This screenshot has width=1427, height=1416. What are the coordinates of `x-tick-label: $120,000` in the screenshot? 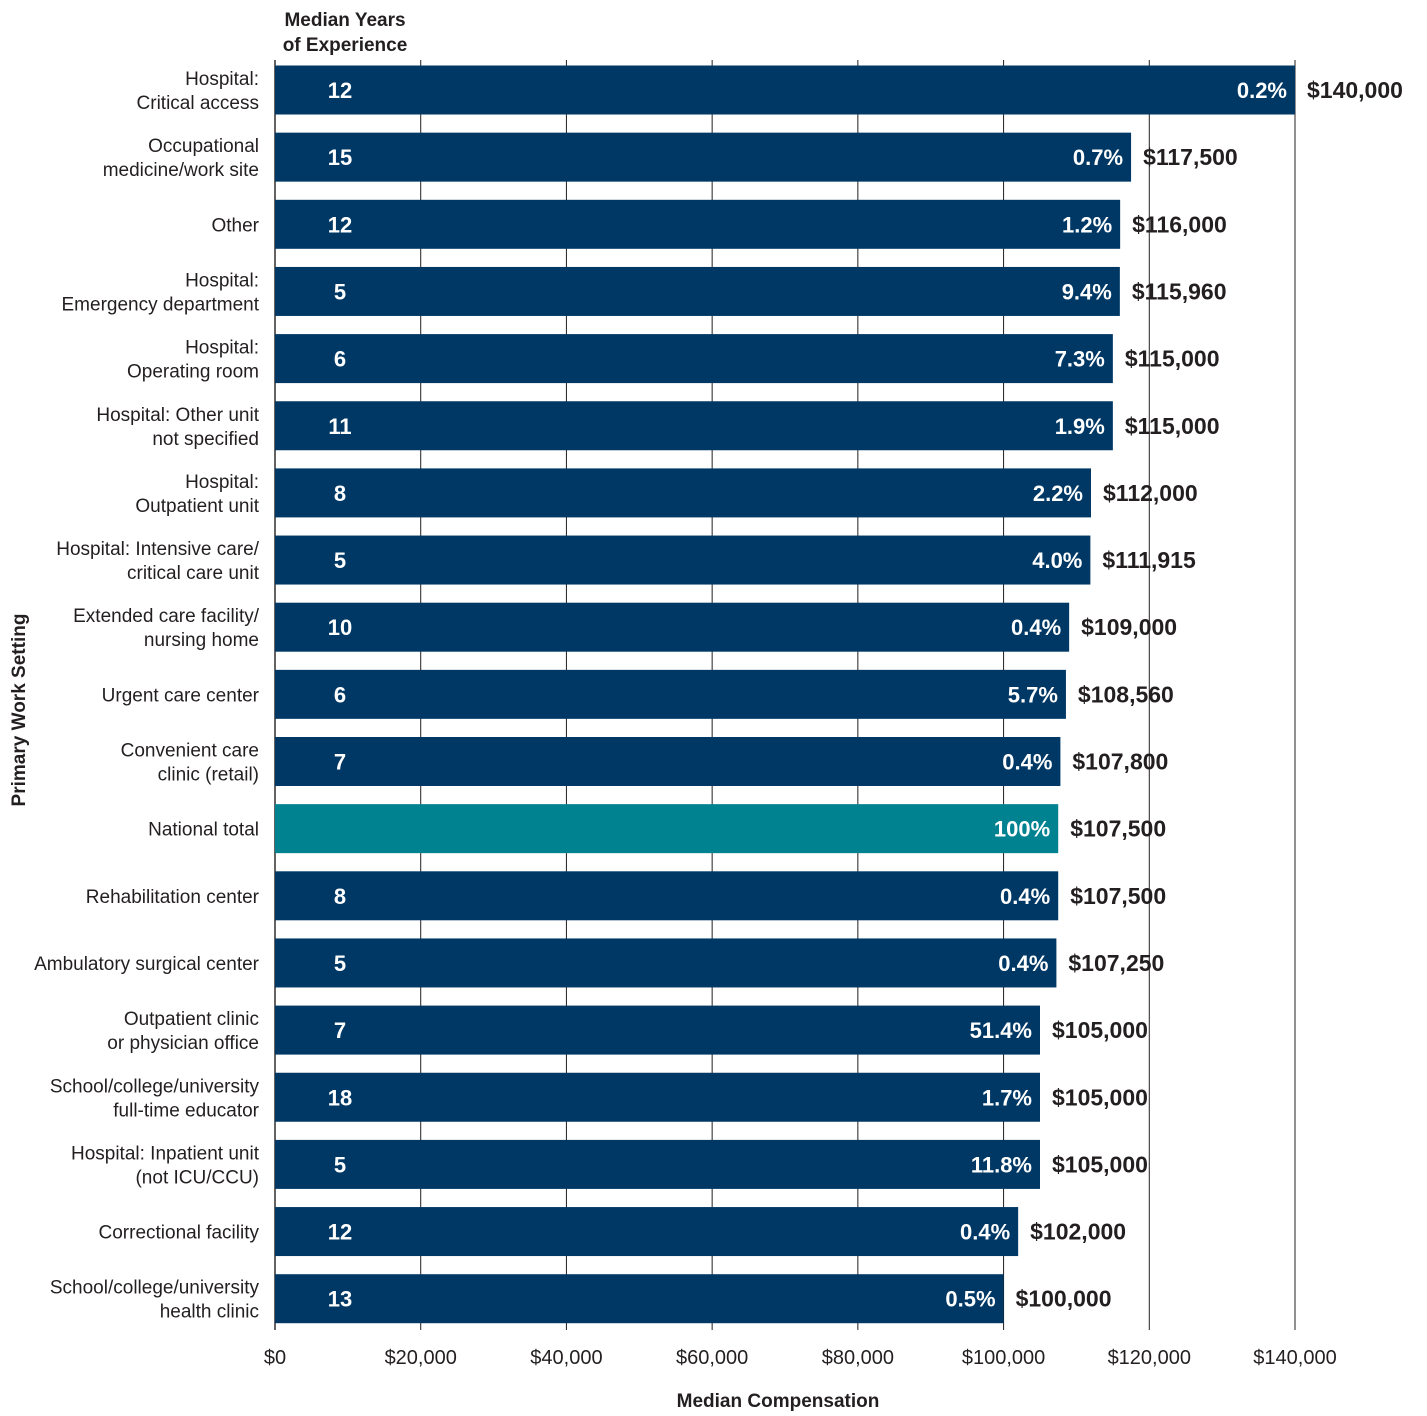 It's located at (1149, 1358).